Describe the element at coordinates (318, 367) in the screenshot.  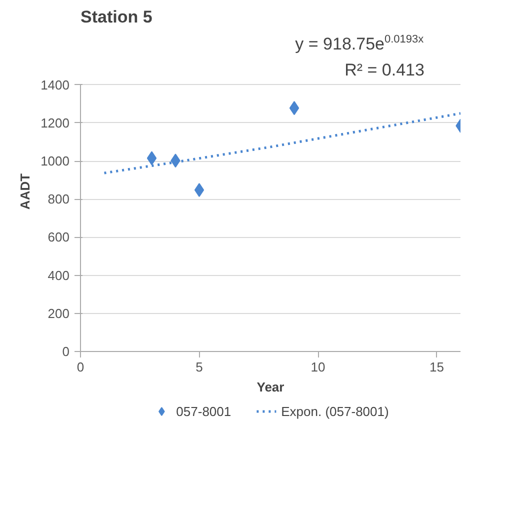
I see `x-tick-label: 10` at that location.